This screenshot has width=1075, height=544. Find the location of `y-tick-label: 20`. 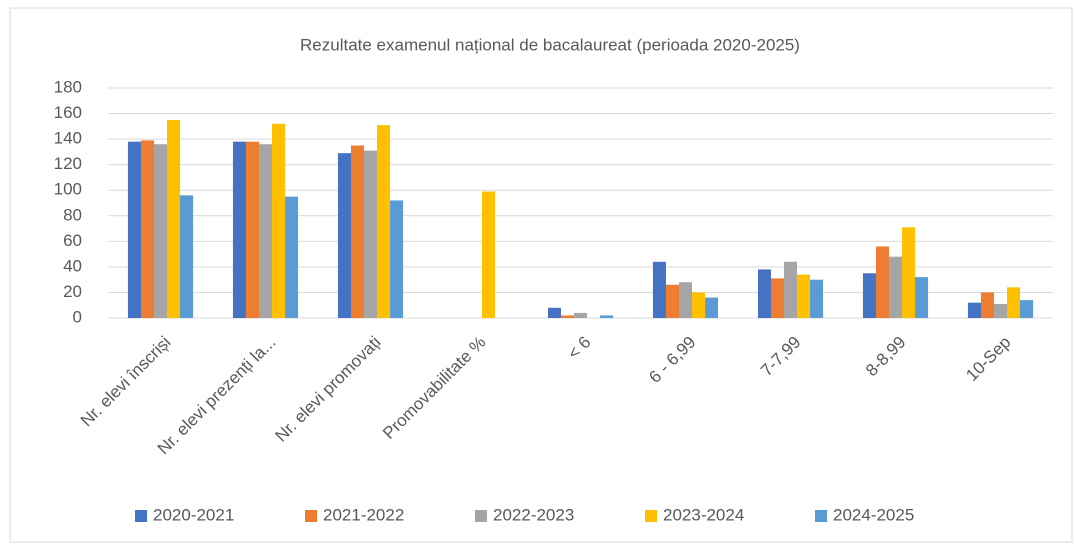

y-tick-label: 20 is located at coordinates (72, 291).